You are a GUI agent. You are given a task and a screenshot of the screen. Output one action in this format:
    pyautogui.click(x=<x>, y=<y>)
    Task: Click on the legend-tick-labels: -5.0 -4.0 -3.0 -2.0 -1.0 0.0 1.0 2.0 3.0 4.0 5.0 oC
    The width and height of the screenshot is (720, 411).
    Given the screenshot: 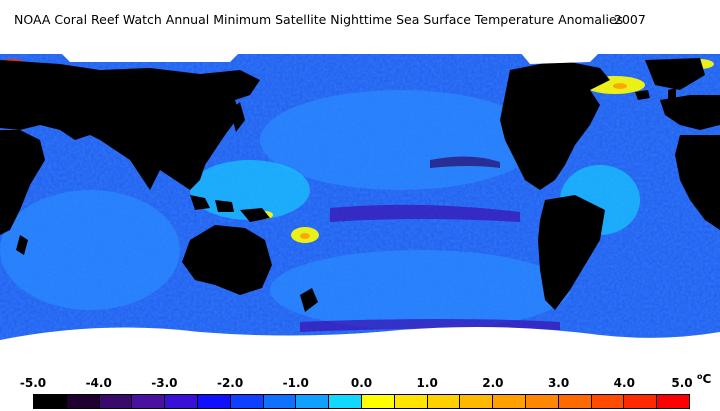 What is the action you would take?
    pyautogui.click(x=360, y=383)
    